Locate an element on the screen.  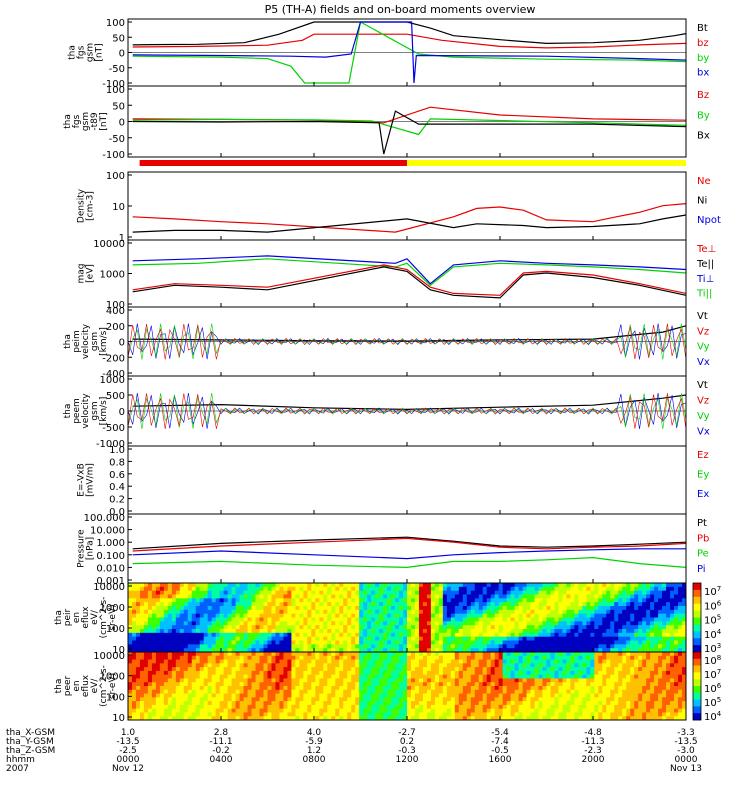
legend-Vt: Vt is located at coordinates (702, 316).